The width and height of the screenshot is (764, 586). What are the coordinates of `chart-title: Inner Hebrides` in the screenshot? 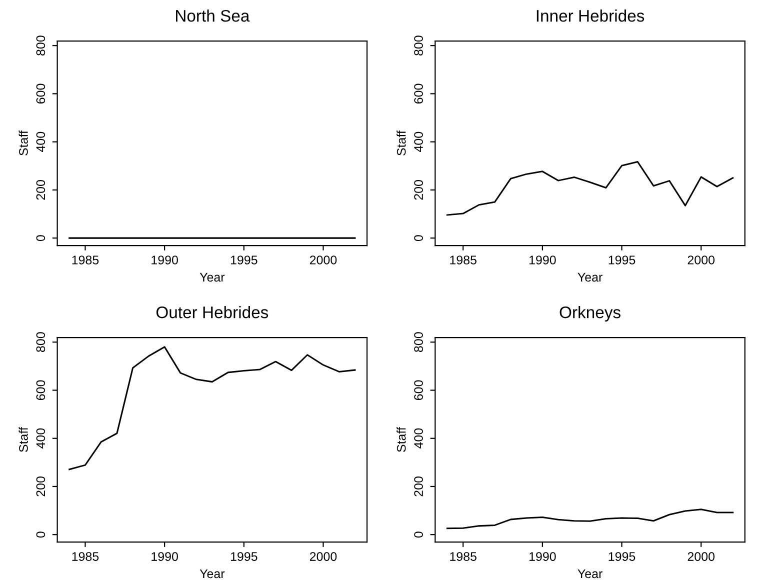 It's located at (590, 15).